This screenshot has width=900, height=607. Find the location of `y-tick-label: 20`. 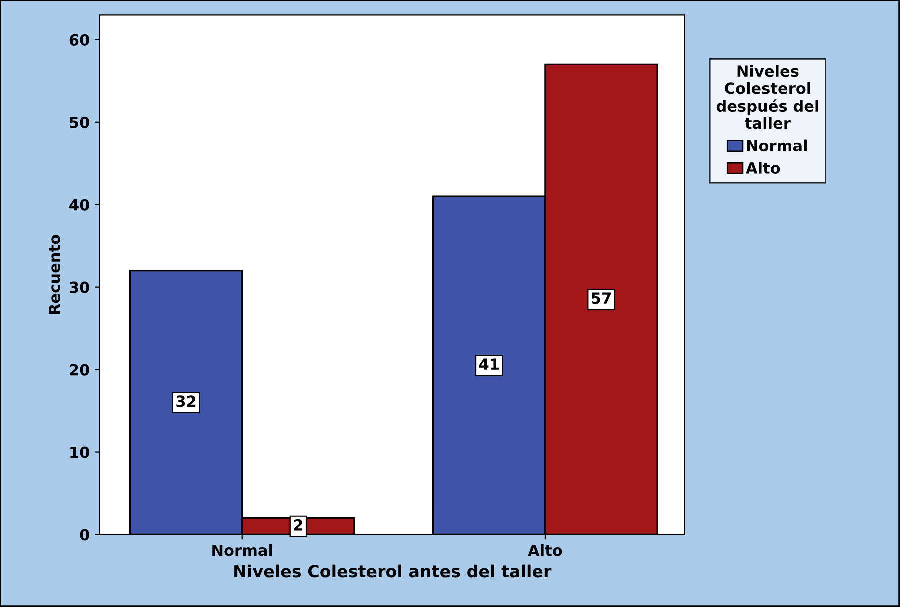

y-tick-label: 20 is located at coordinates (80, 370).